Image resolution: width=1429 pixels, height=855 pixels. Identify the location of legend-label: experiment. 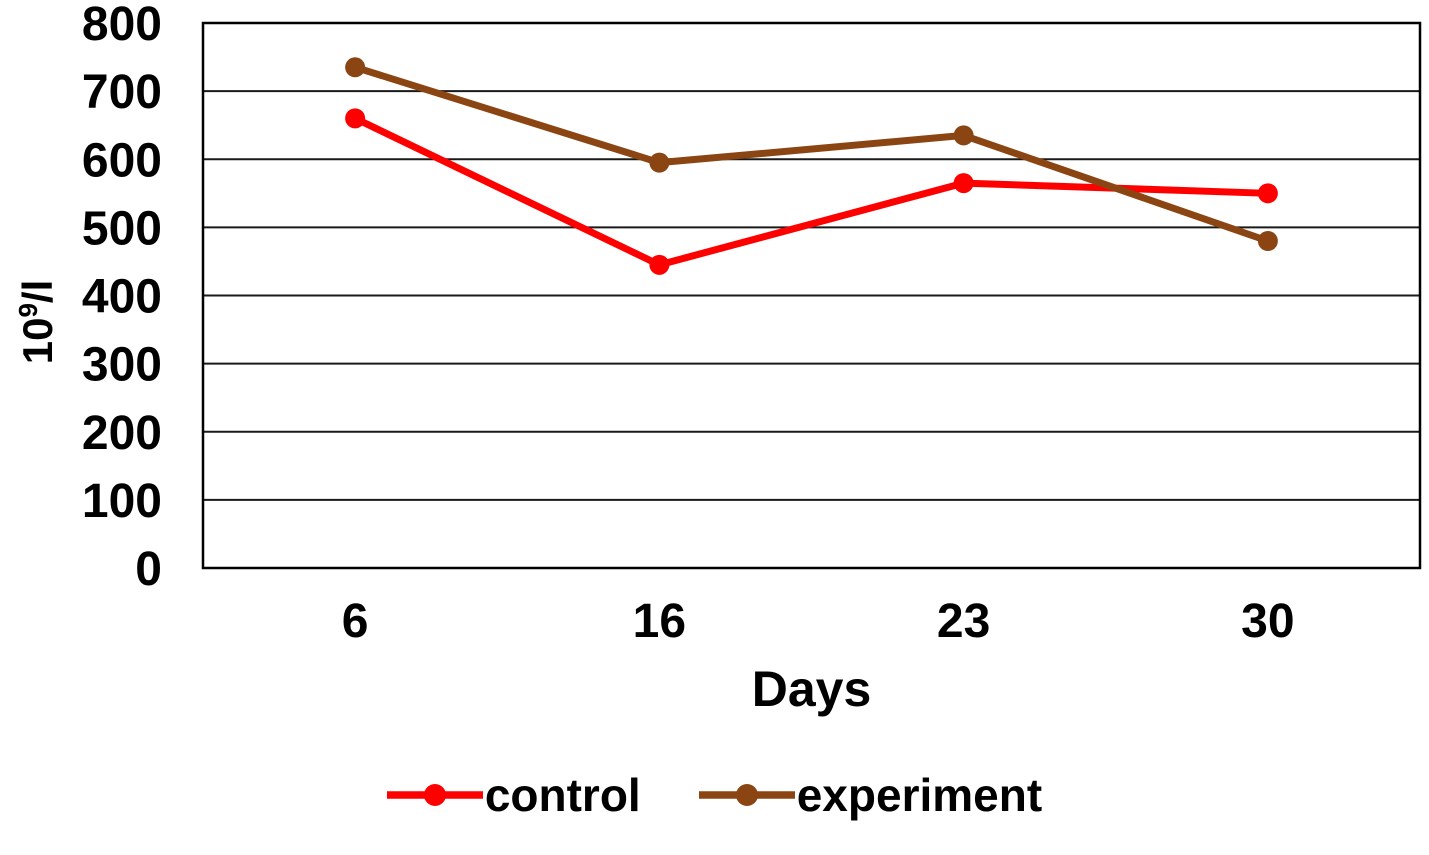
(919, 795).